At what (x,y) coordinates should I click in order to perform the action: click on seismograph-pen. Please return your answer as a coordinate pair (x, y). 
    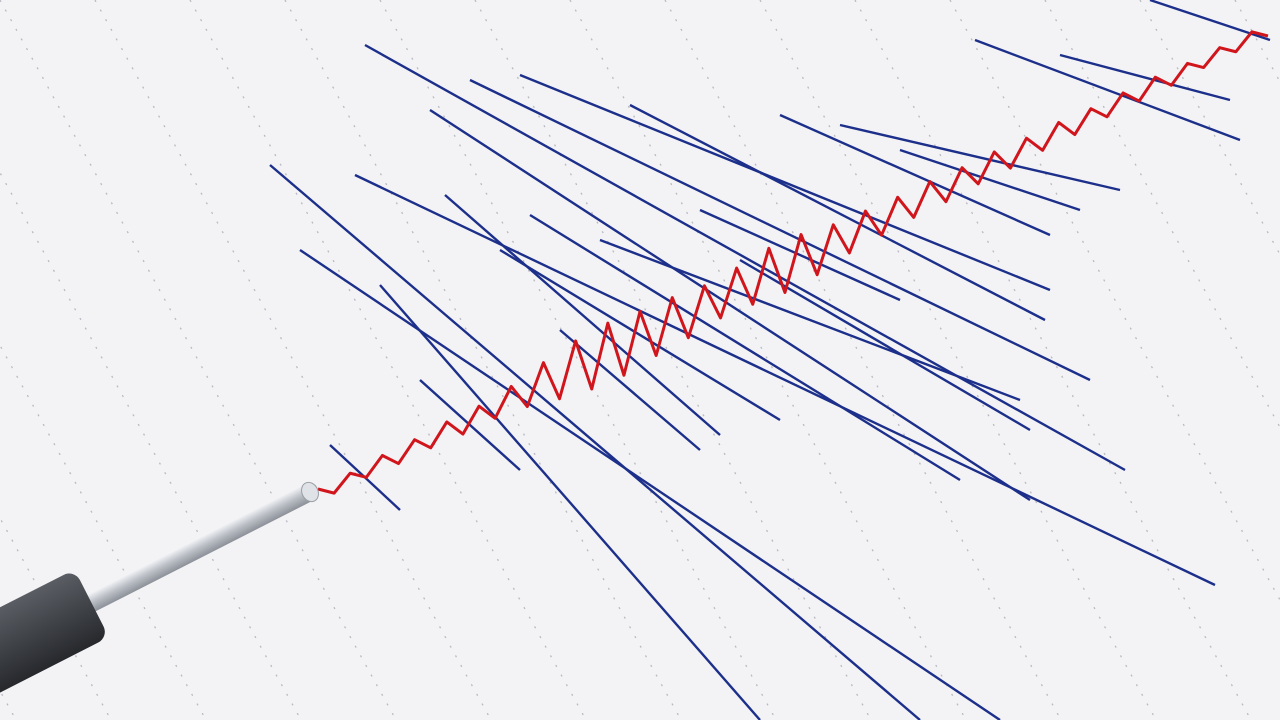
    Looking at the image, I should click on (159, 597).